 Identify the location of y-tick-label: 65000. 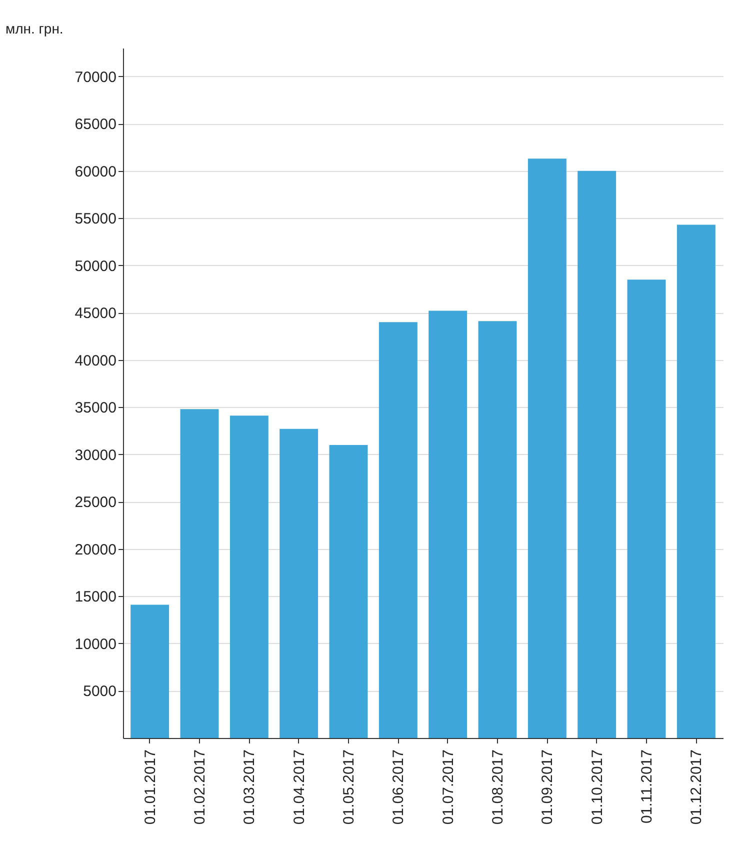
(95, 125).